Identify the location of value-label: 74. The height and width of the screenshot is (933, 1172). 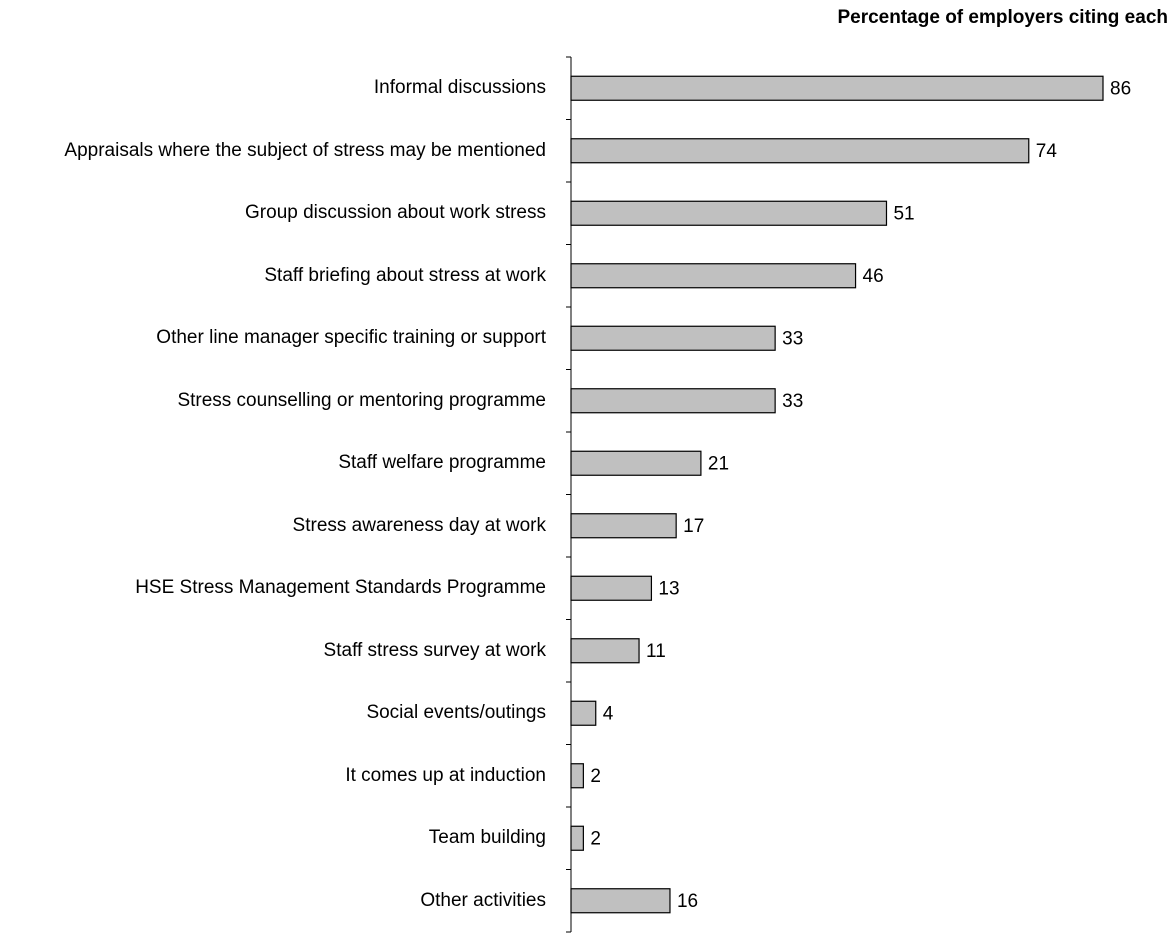
(1047, 151).